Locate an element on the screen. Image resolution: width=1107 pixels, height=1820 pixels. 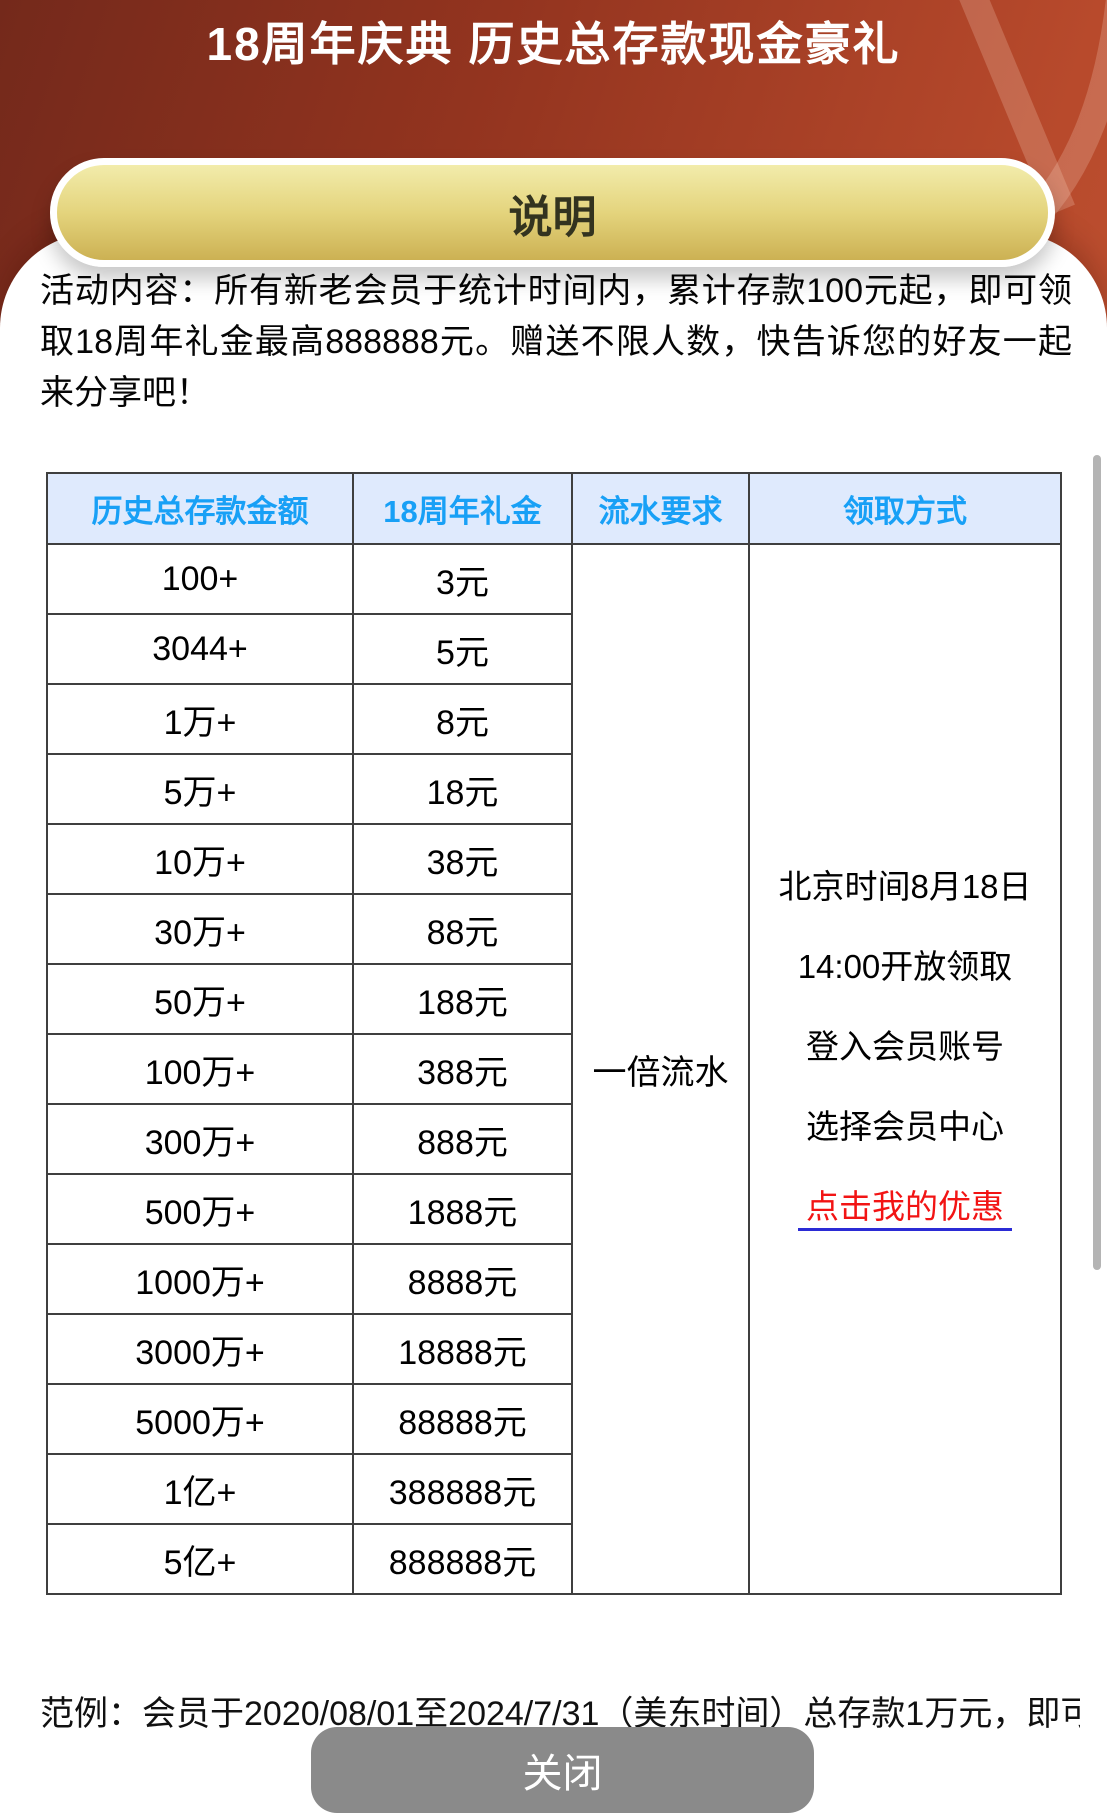
table-cell: 1万+ is located at coordinates (200, 719).